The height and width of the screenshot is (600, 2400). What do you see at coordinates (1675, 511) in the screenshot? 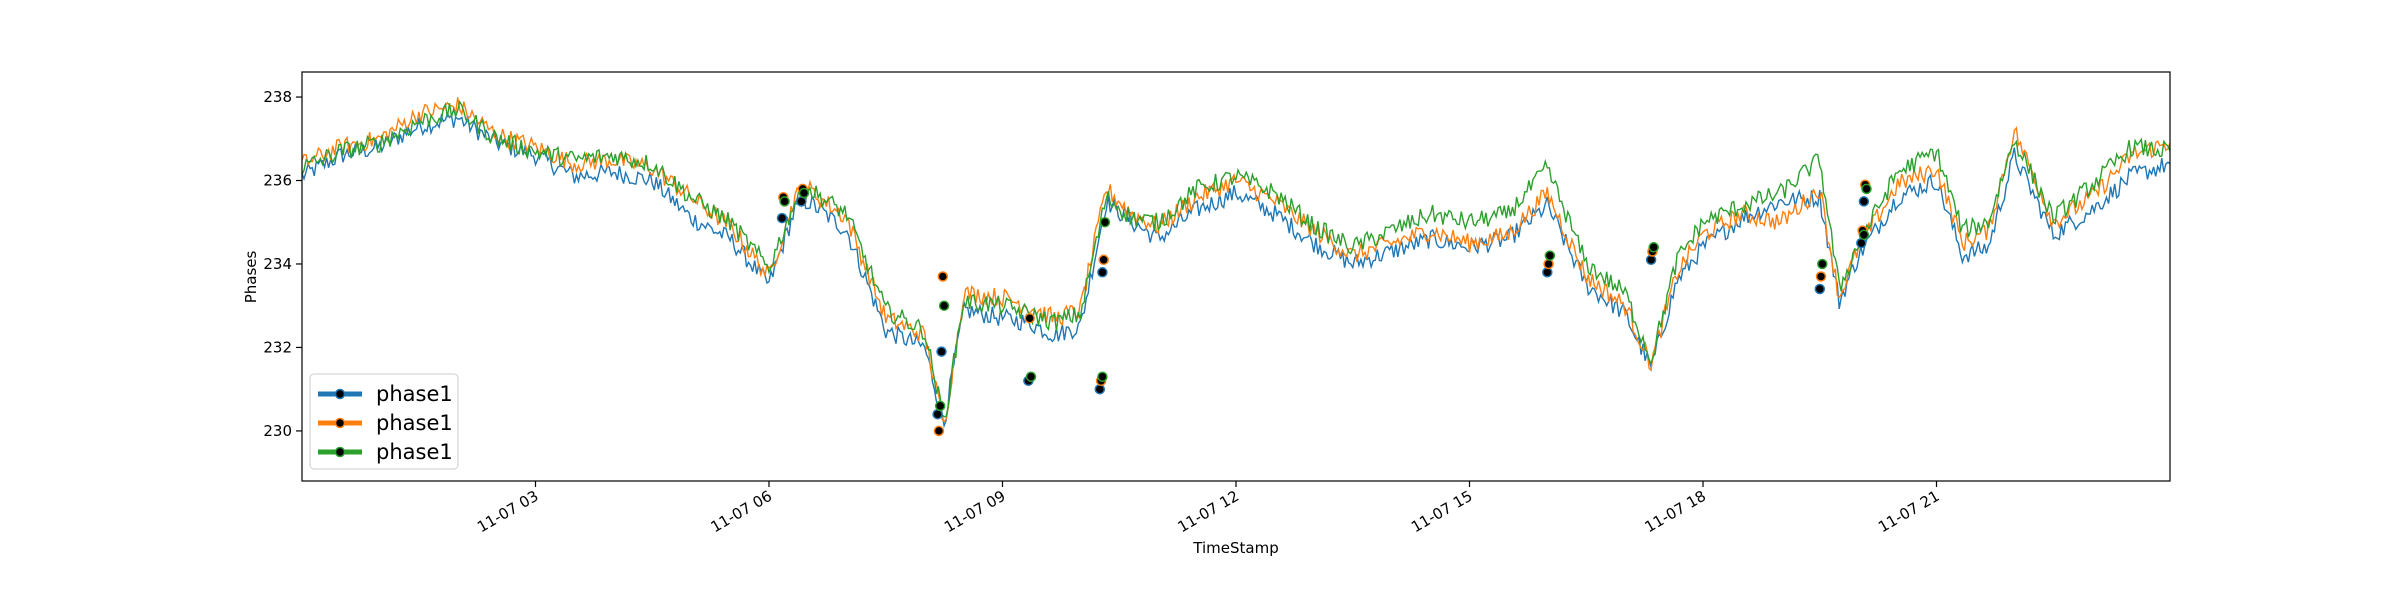
I see `x-tick-label: 11-07 18` at bounding box center [1675, 511].